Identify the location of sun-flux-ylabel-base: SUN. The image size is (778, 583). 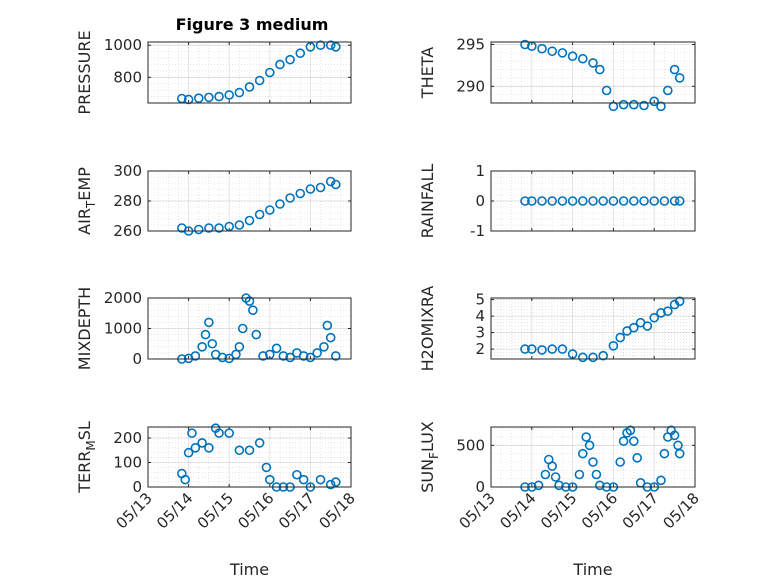
(427, 476).